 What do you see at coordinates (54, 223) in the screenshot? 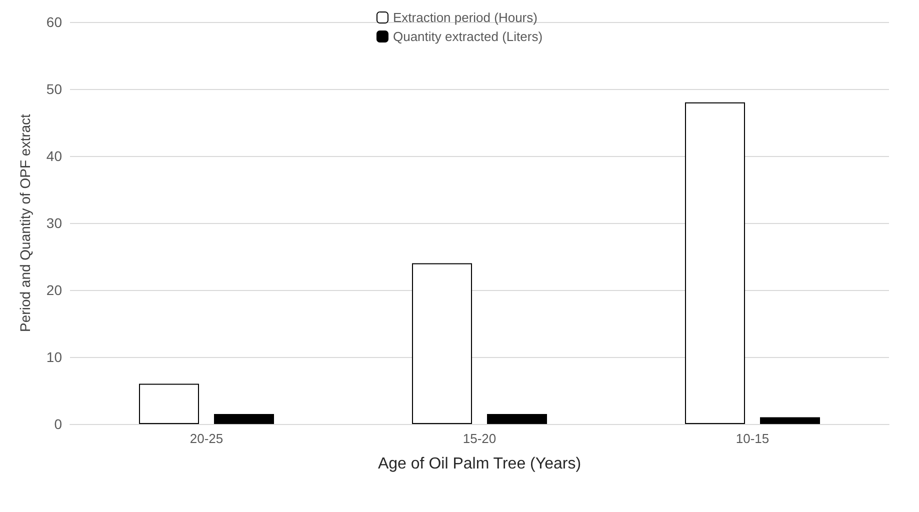
I see `y-tick-label: 30` at bounding box center [54, 223].